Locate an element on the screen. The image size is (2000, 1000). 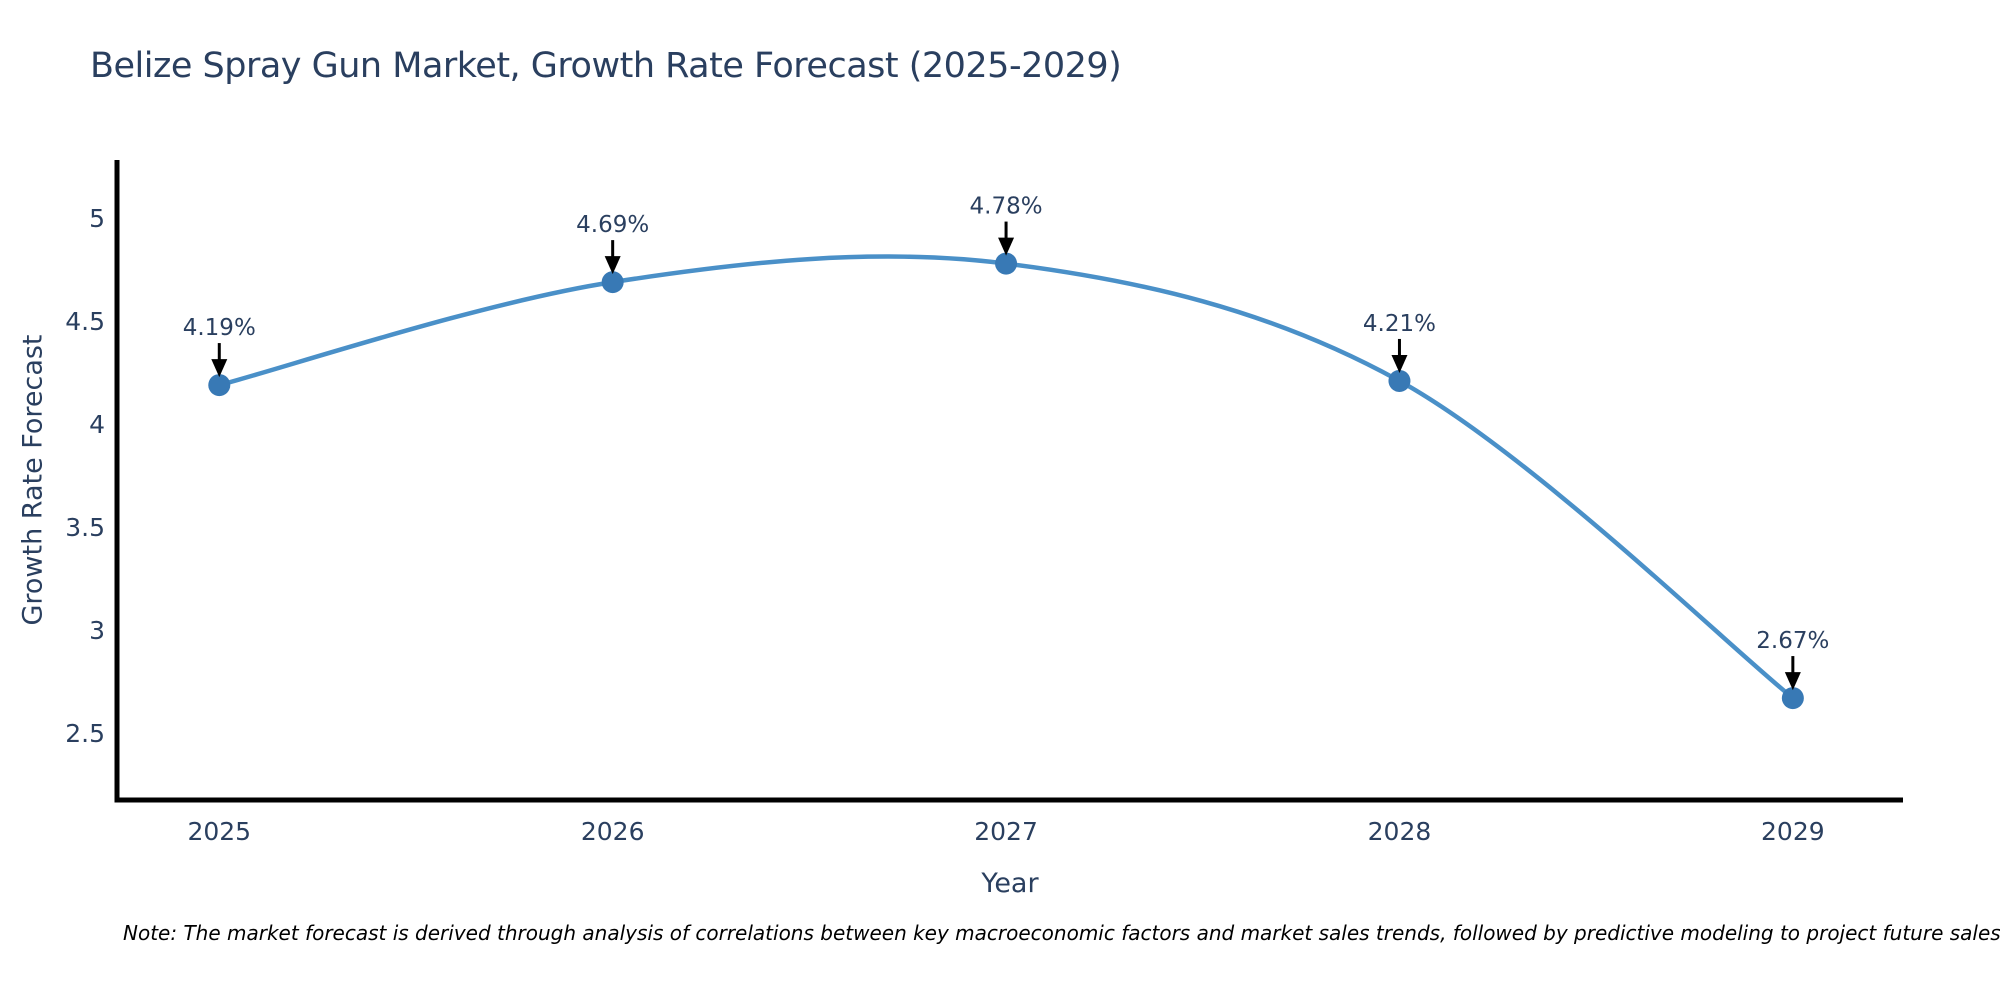
x-axis-title: Year is located at coordinates (1010, 883).